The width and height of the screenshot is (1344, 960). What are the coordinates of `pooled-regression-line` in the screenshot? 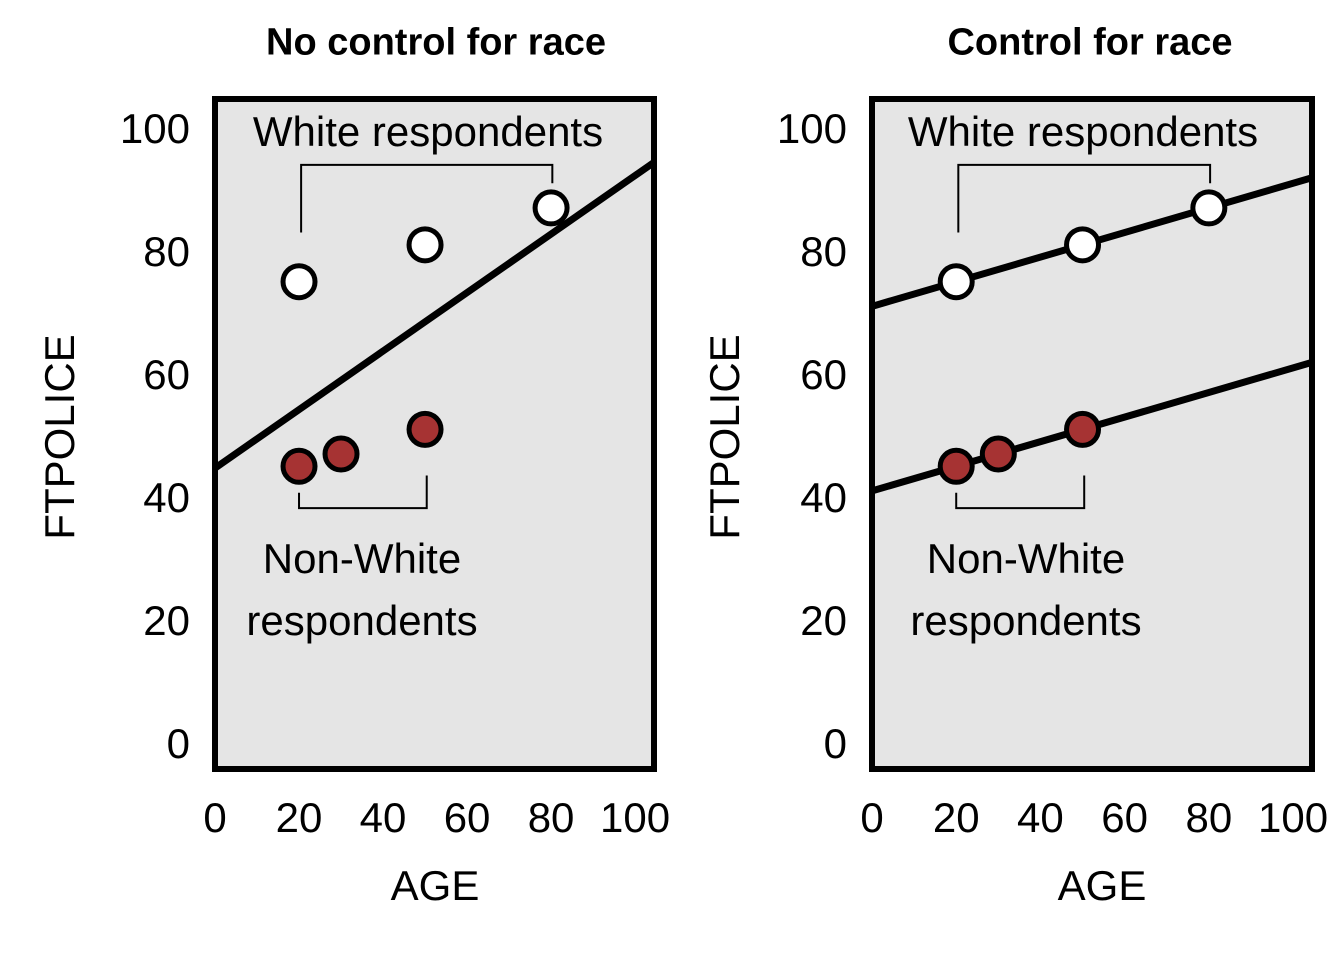 It's located at (434, 315).